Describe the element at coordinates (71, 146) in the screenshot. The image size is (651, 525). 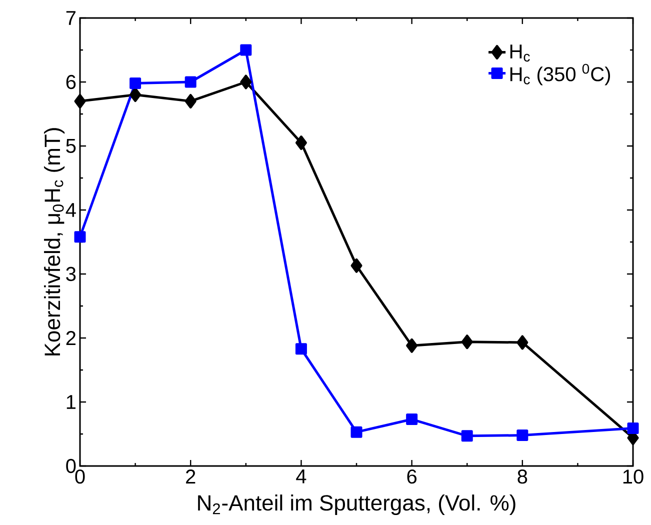
I see `y-tick-label: 5` at that location.